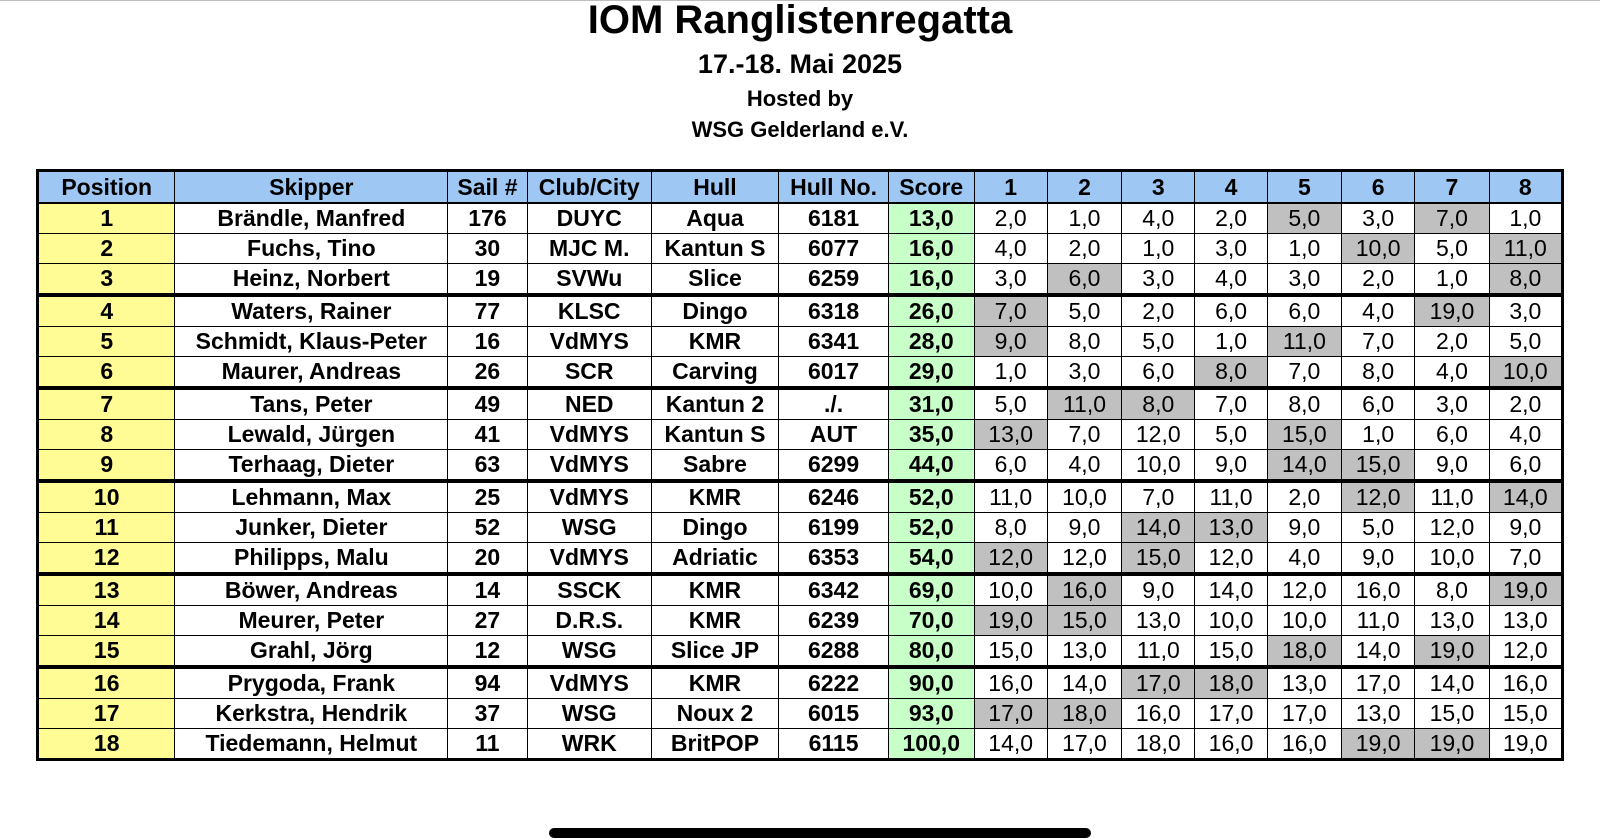 This screenshot has height=838, width=1600. Describe the element at coordinates (311, 373) in the screenshot. I see `skipper-cell: Maurer, Andreas` at that location.